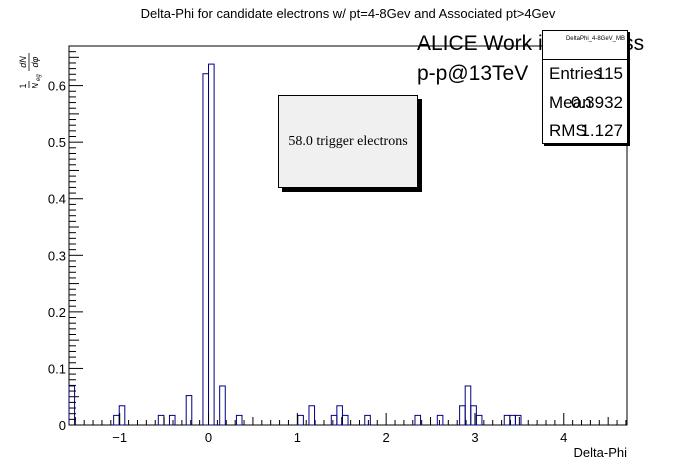 This screenshot has width=696, height=472. Describe the element at coordinates (570, 102) in the screenshot. I see `stats-mean-label: Mean` at that location.